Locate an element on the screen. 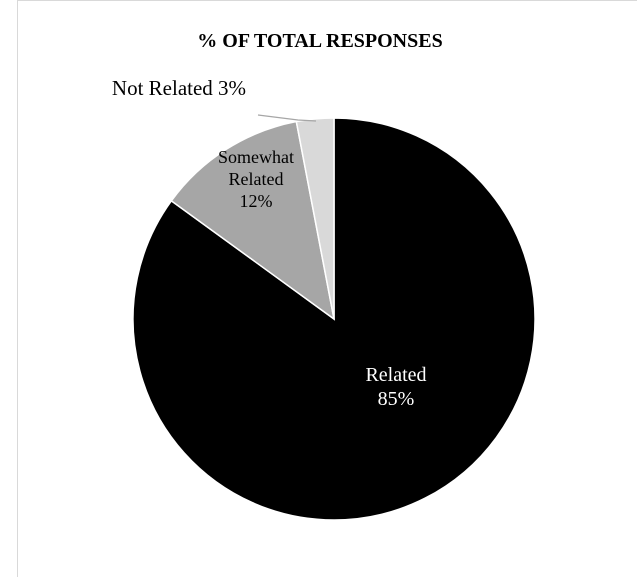 The height and width of the screenshot is (577, 640). data-label-not-related: Not Related 3% is located at coordinates (179, 88).